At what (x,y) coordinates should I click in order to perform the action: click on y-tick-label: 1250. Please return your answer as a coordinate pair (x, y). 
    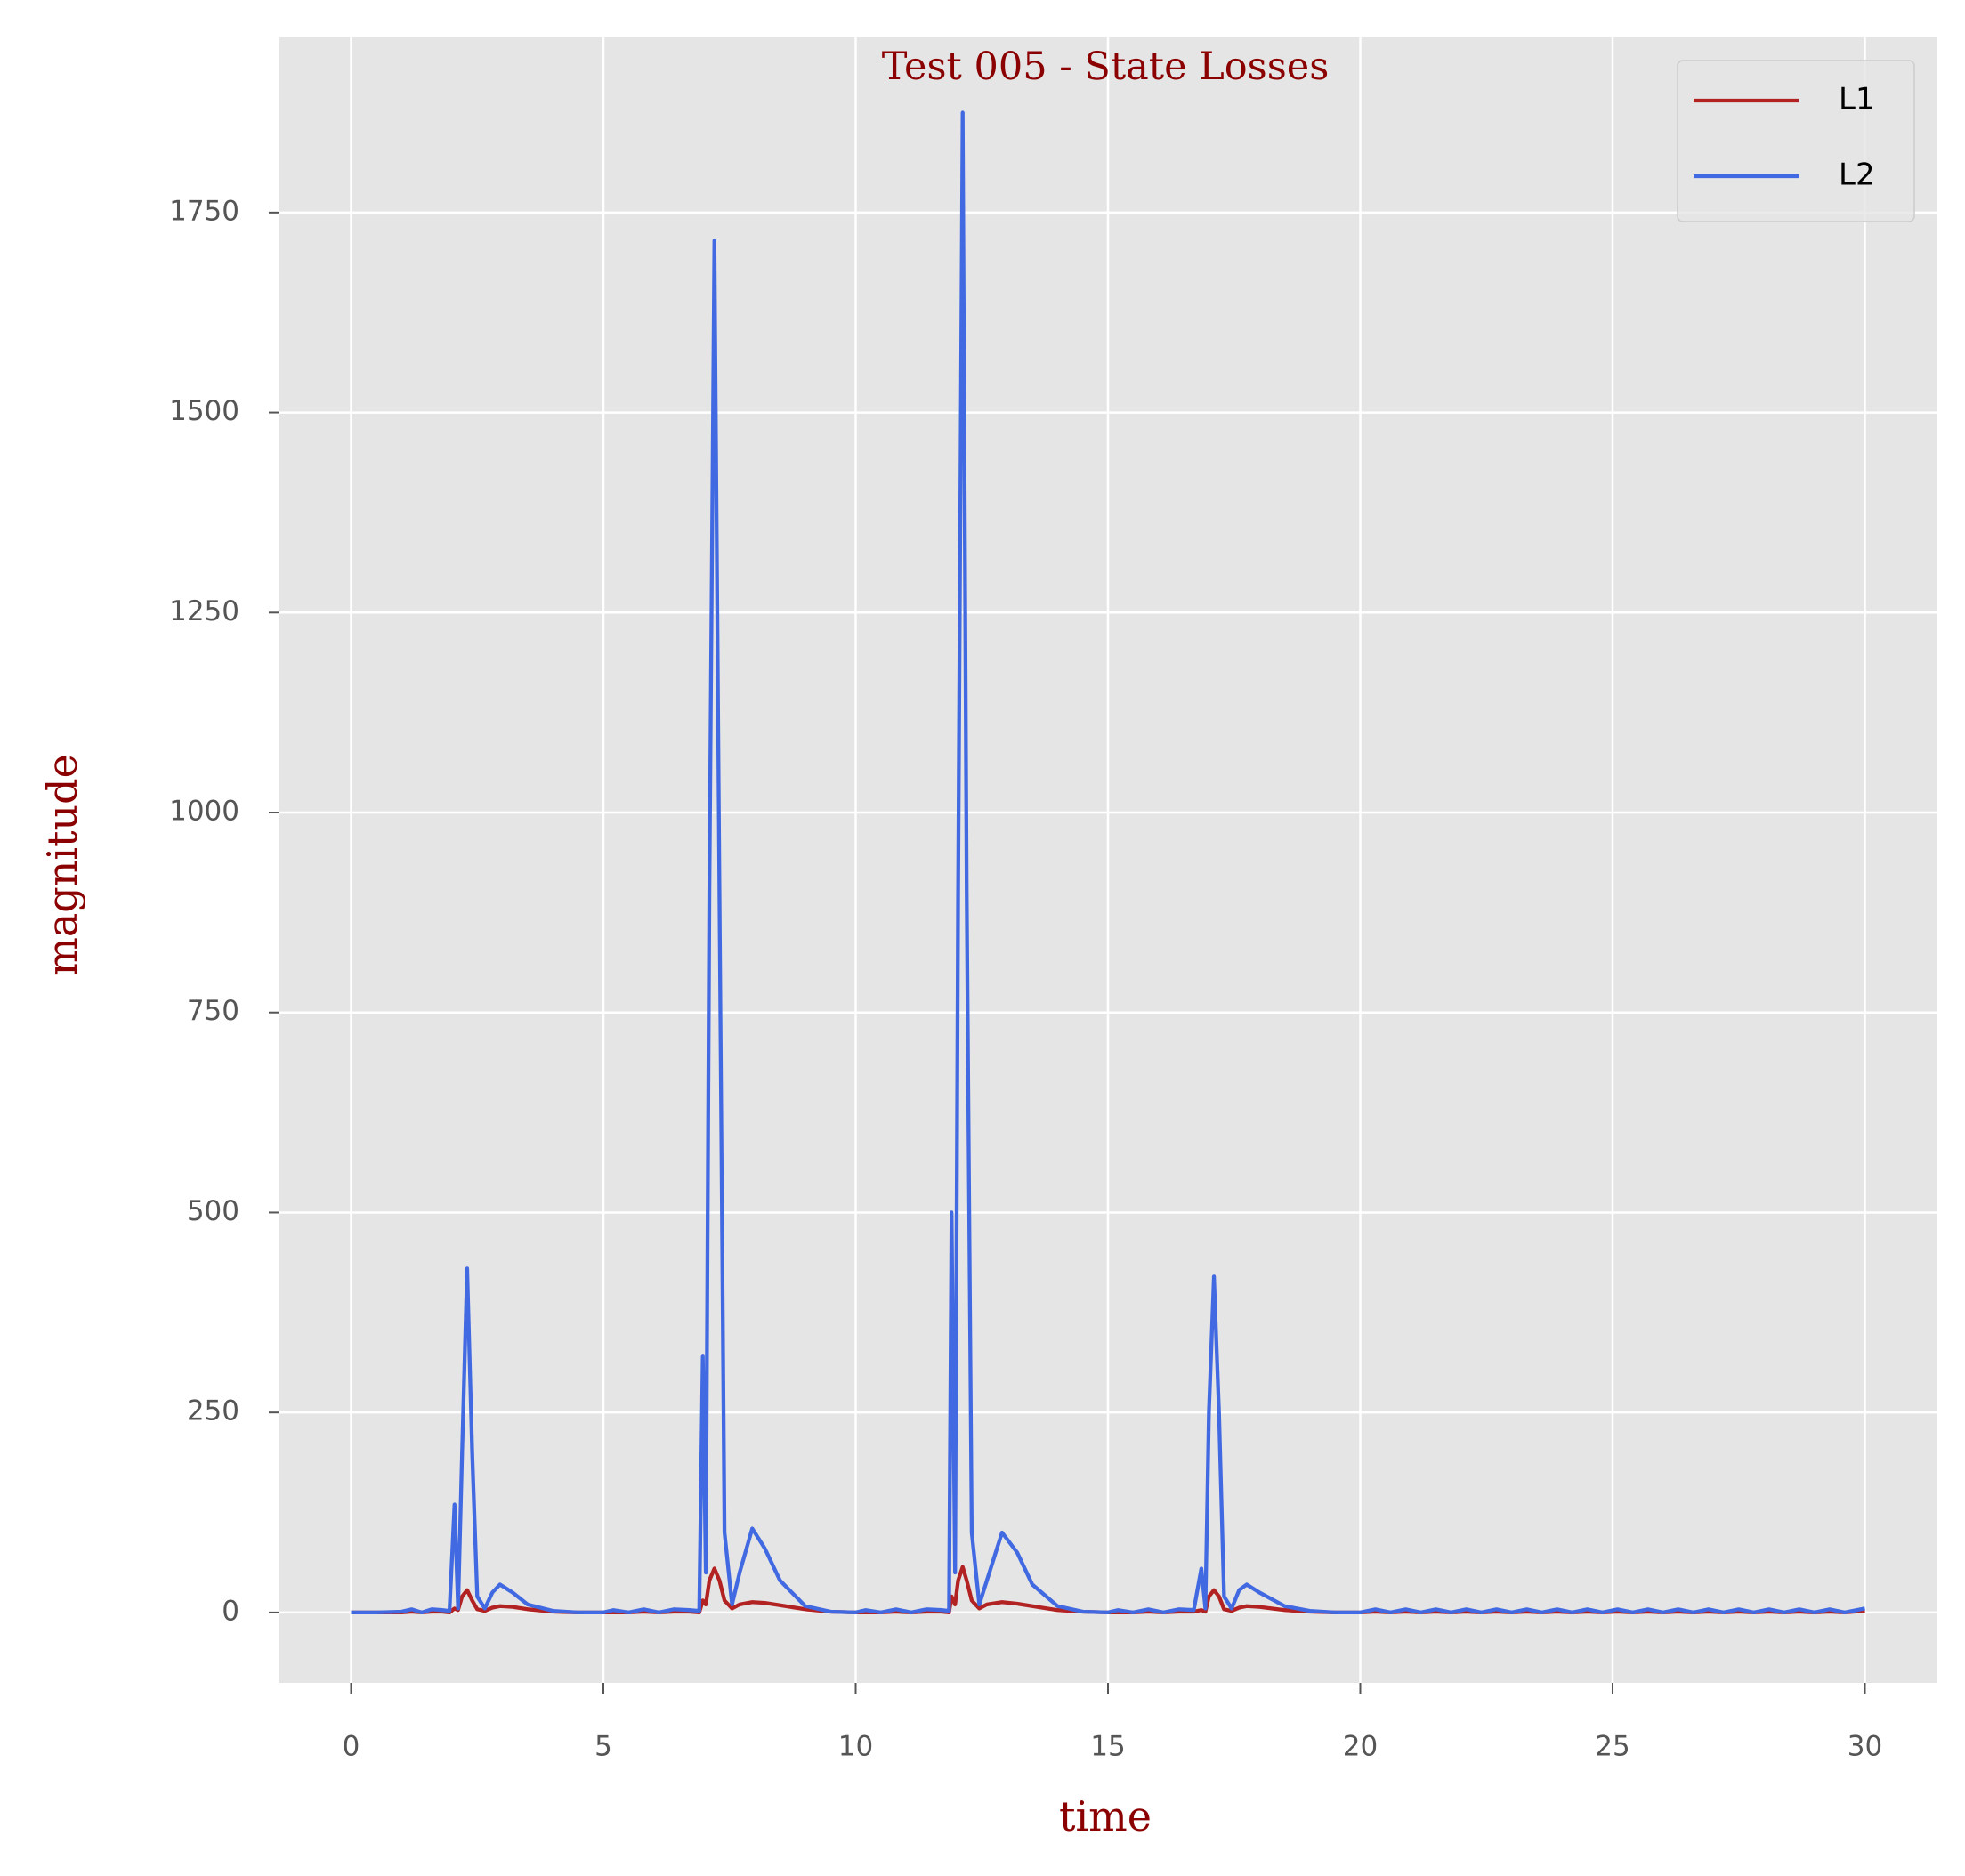
    Looking at the image, I should click on (204, 611).